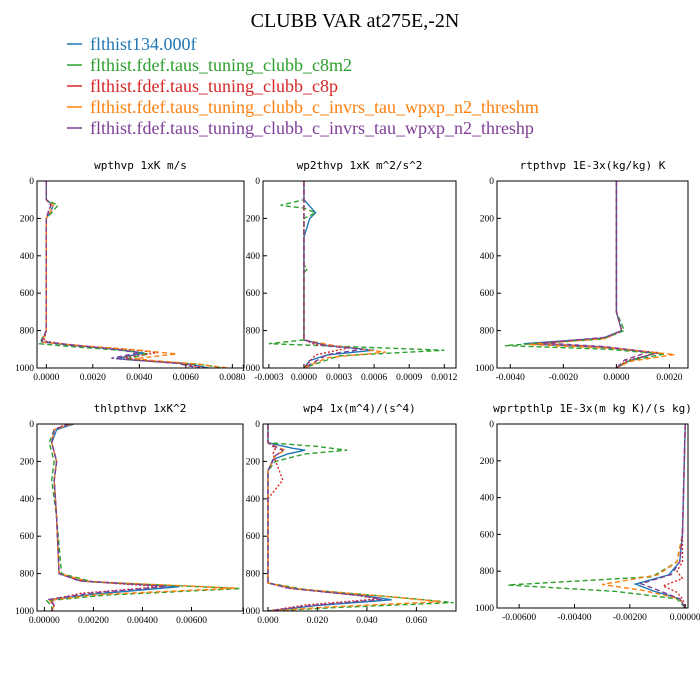  I want to click on x-tick-label: 0.040, so click(367, 621).